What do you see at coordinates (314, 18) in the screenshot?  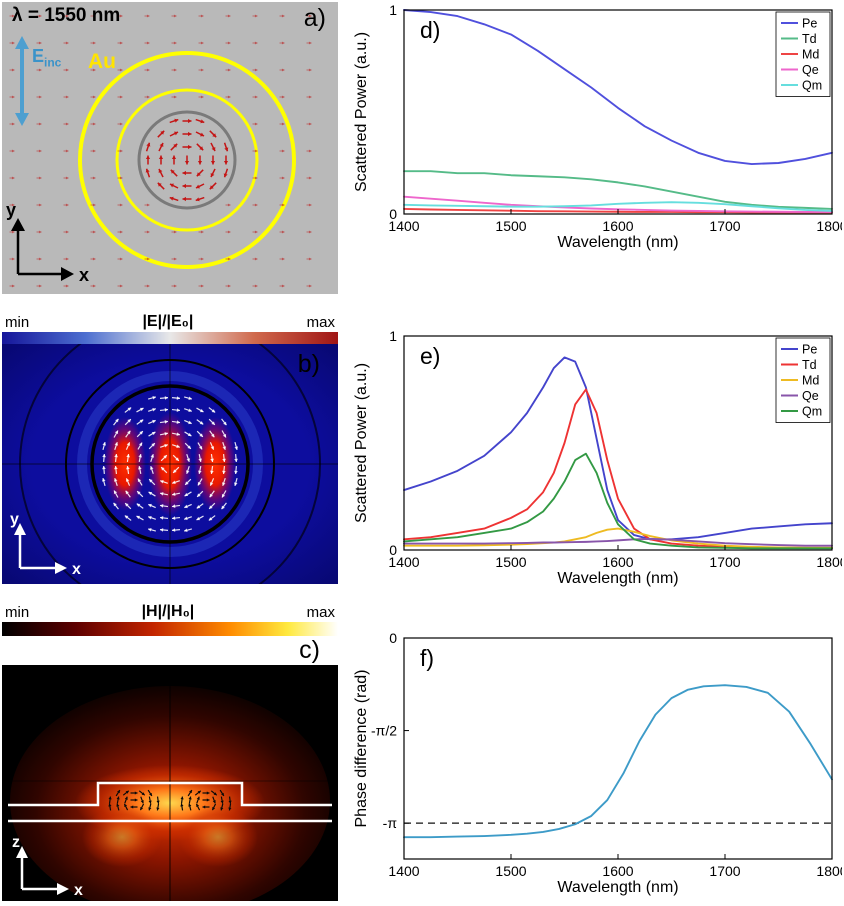 I see `panel-a-label: a)` at bounding box center [314, 18].